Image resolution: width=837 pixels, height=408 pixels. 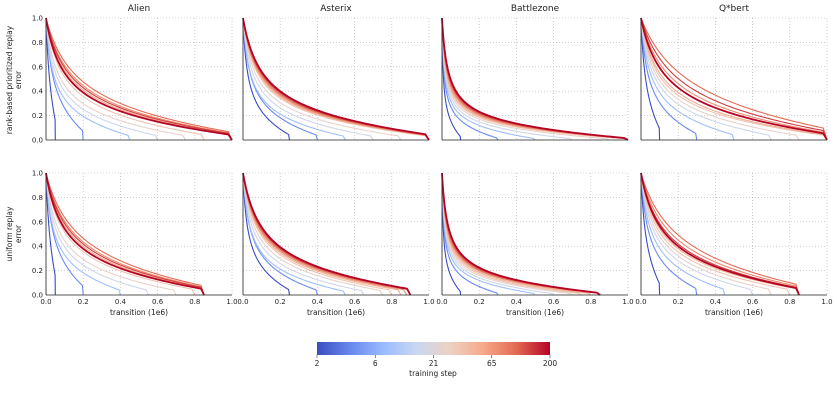 I want to click on row-label-top-line2: error, so click(x=18, y=79).